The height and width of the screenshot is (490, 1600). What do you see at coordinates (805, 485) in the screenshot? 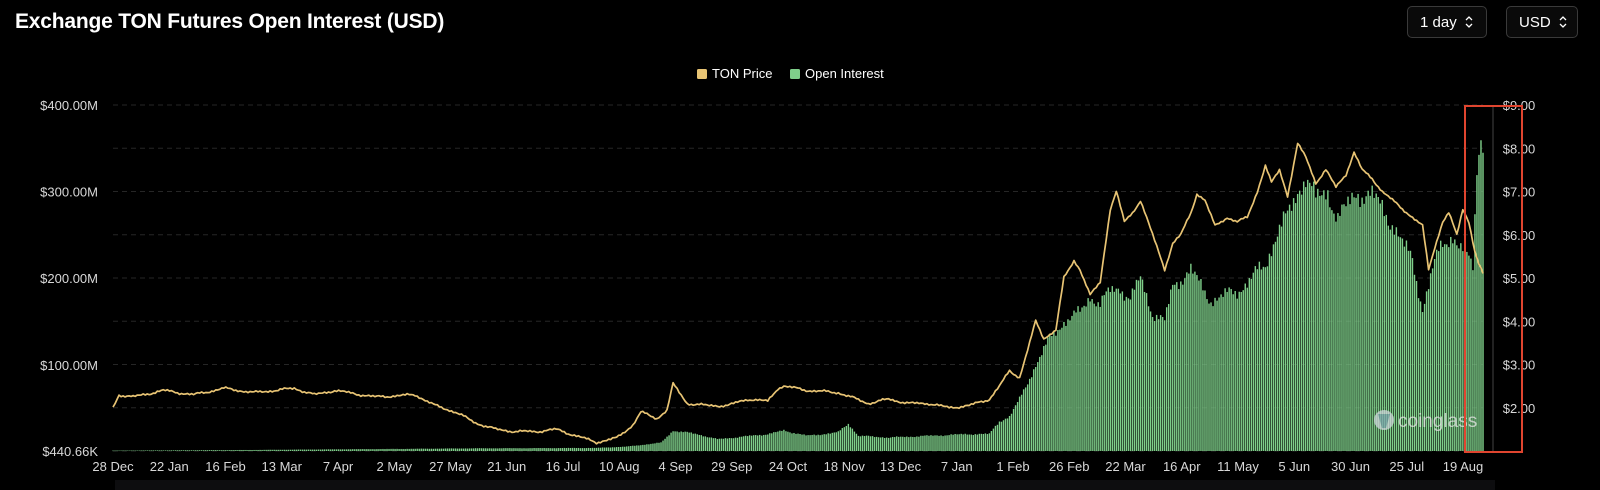
I see `range-scrollbar` at bounding box center [805, 485].